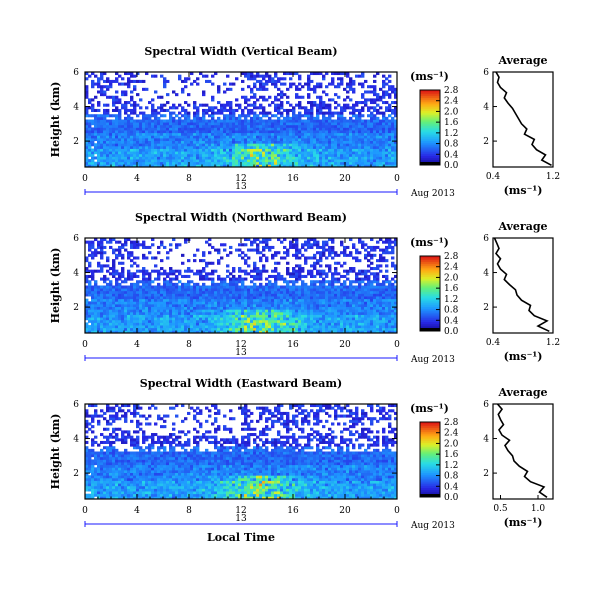 The height and width of the screenshot is (603, 613). Describe the element at coordinates (189, 179) in the screenshot. I see `x-tick-label: 8` at that location.